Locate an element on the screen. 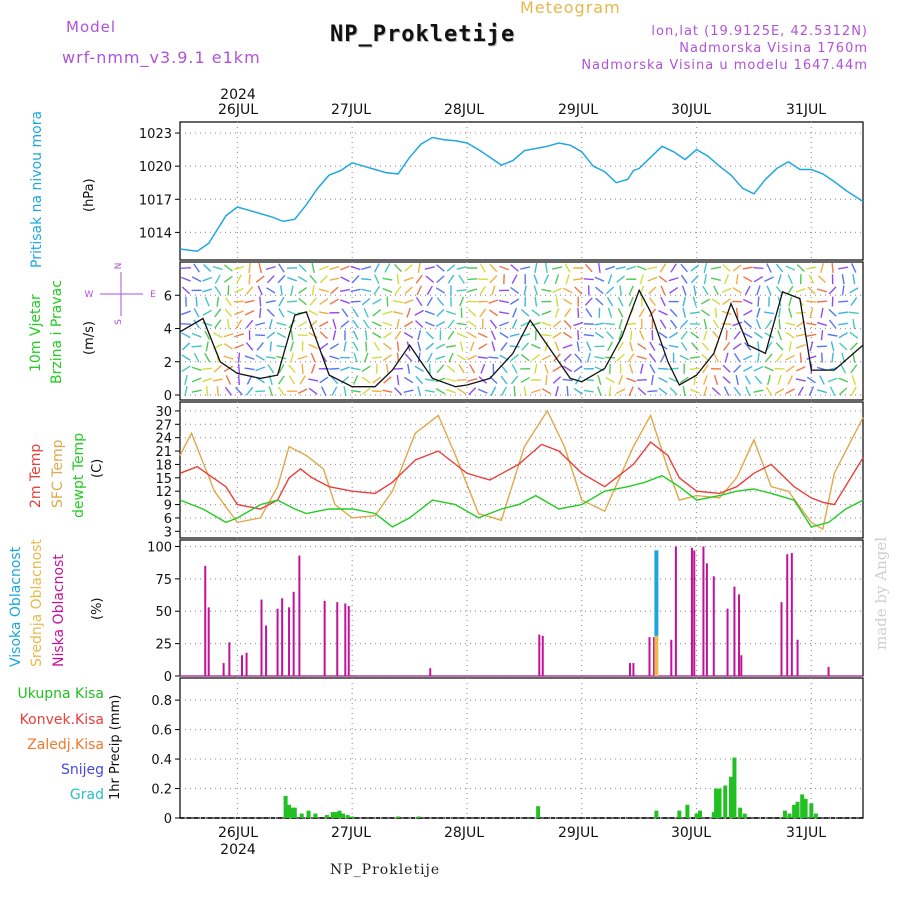  y-tick-label: 0.6 is located at coordinates (161, 731).